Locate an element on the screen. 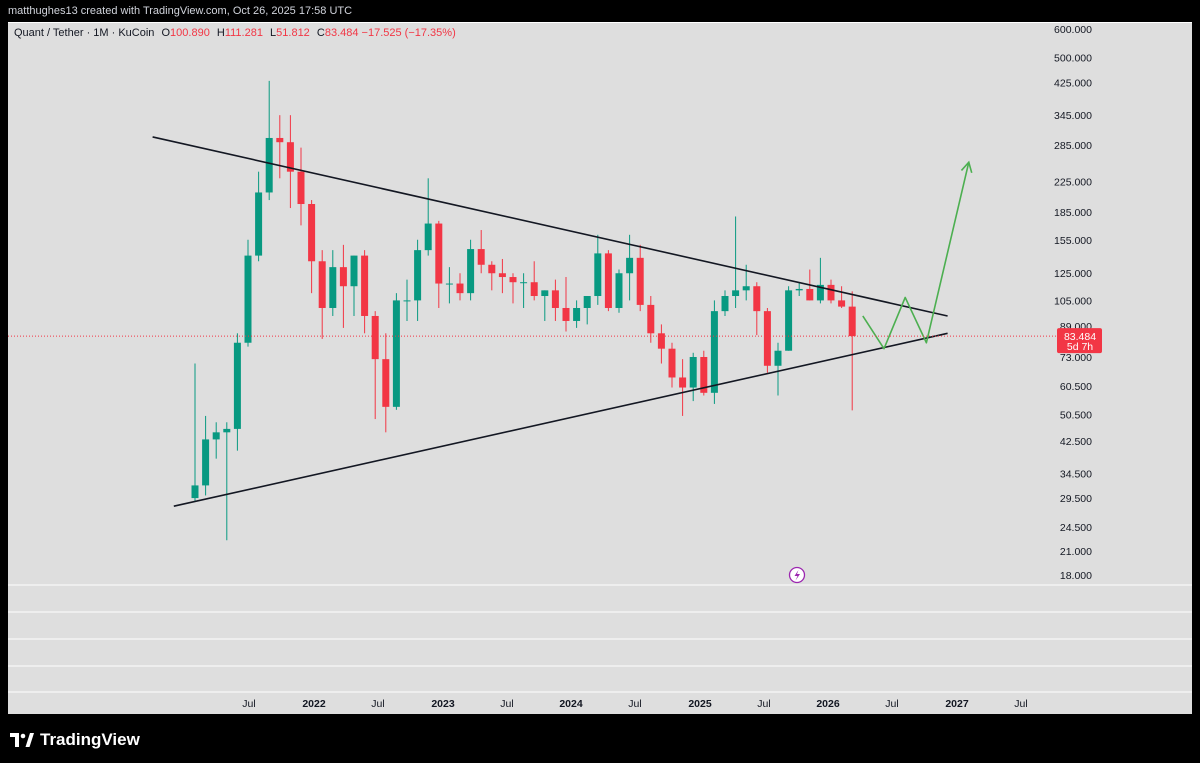 This screenshot has width=1200, height=763. y-axis-label: 24.500 is located at coordinates (1076, 528).